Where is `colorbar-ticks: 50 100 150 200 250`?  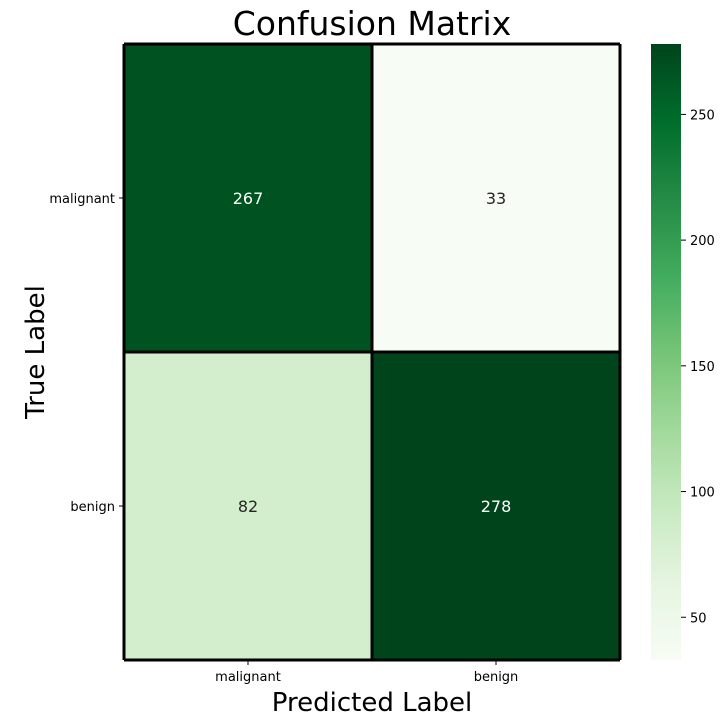
colorbar-ticks: 50 100 150 200 250 is located at coordinates (698, 367).